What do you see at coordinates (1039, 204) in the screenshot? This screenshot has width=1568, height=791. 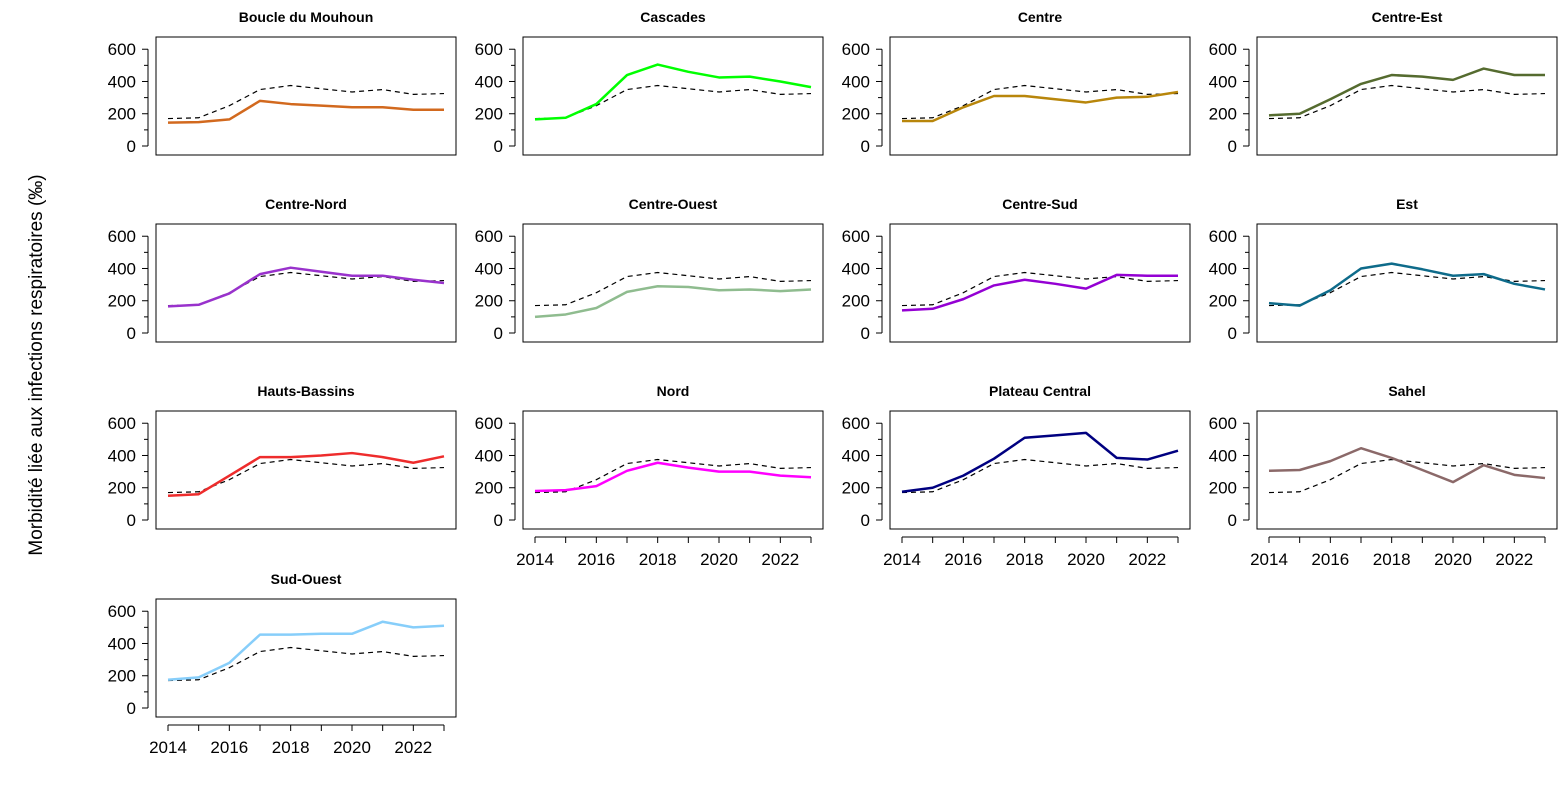 I see `panel-title: Centre-Sud` at bounding box center [1039, 204].